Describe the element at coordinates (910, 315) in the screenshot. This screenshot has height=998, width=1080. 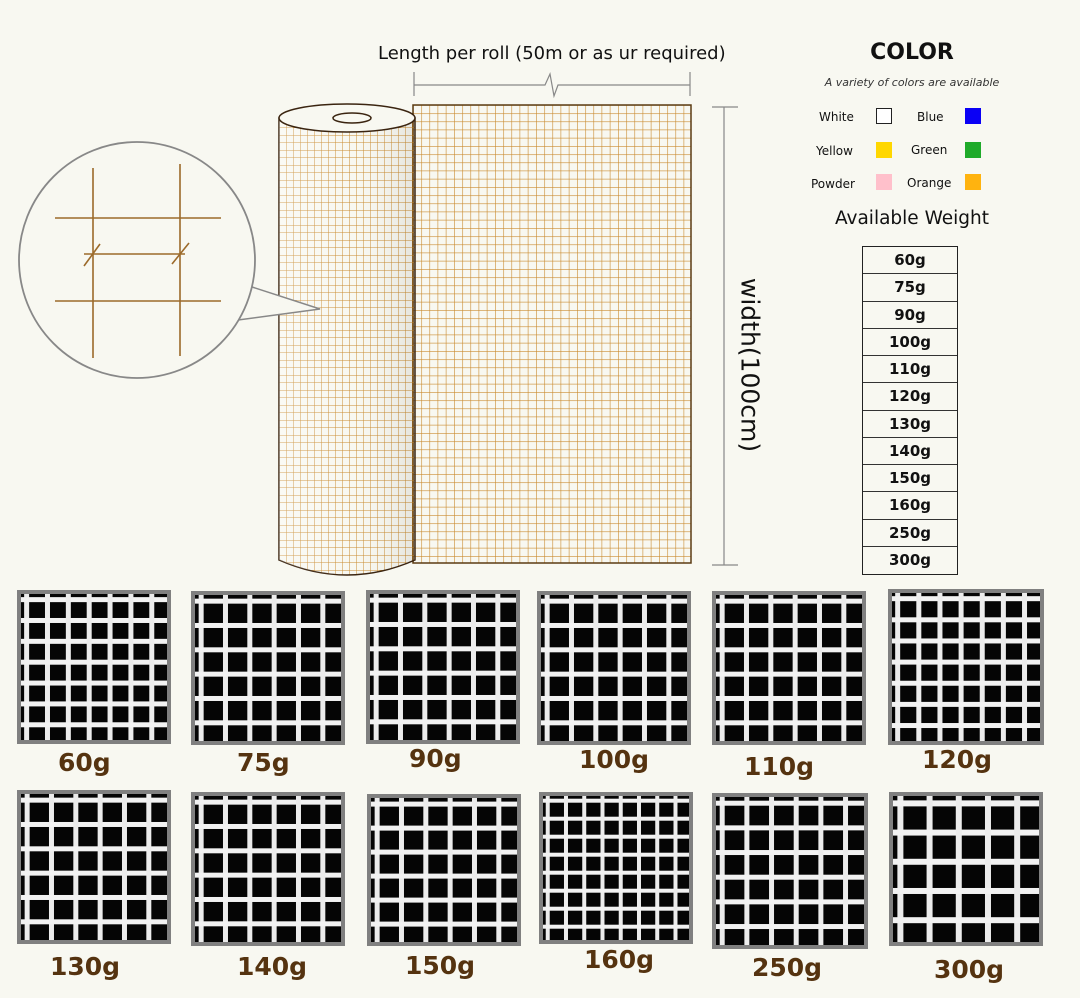
I see `weight-row: 90g` at that location.